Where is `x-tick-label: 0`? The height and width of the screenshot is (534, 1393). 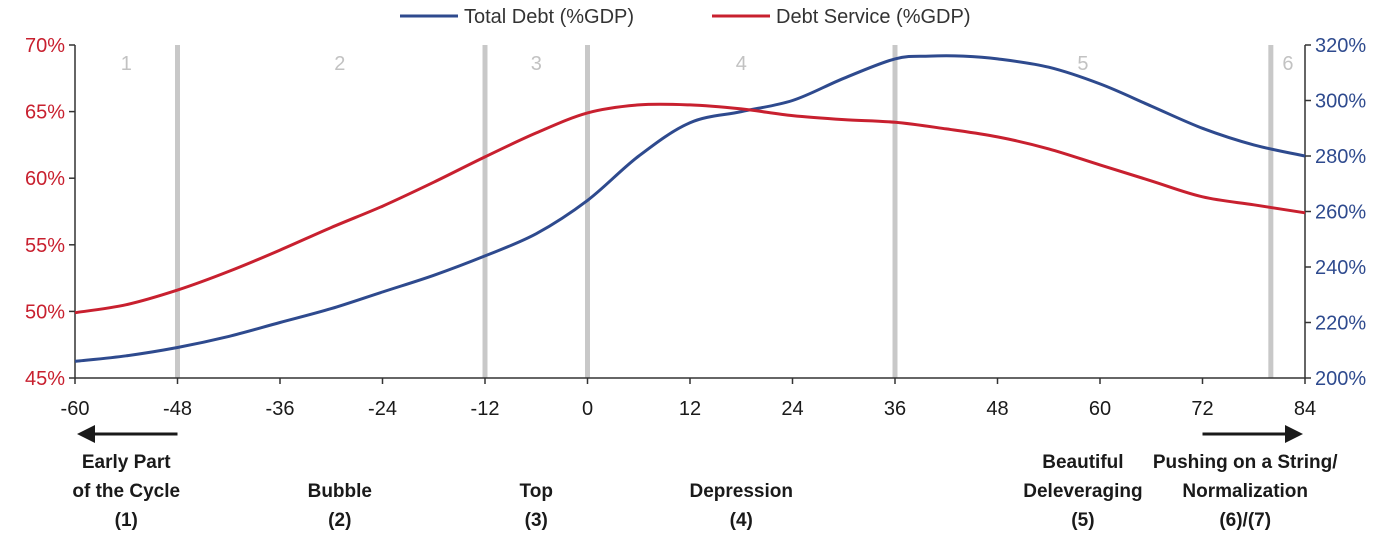
x-tick-label: 0 is located at coordinates (587, 409).